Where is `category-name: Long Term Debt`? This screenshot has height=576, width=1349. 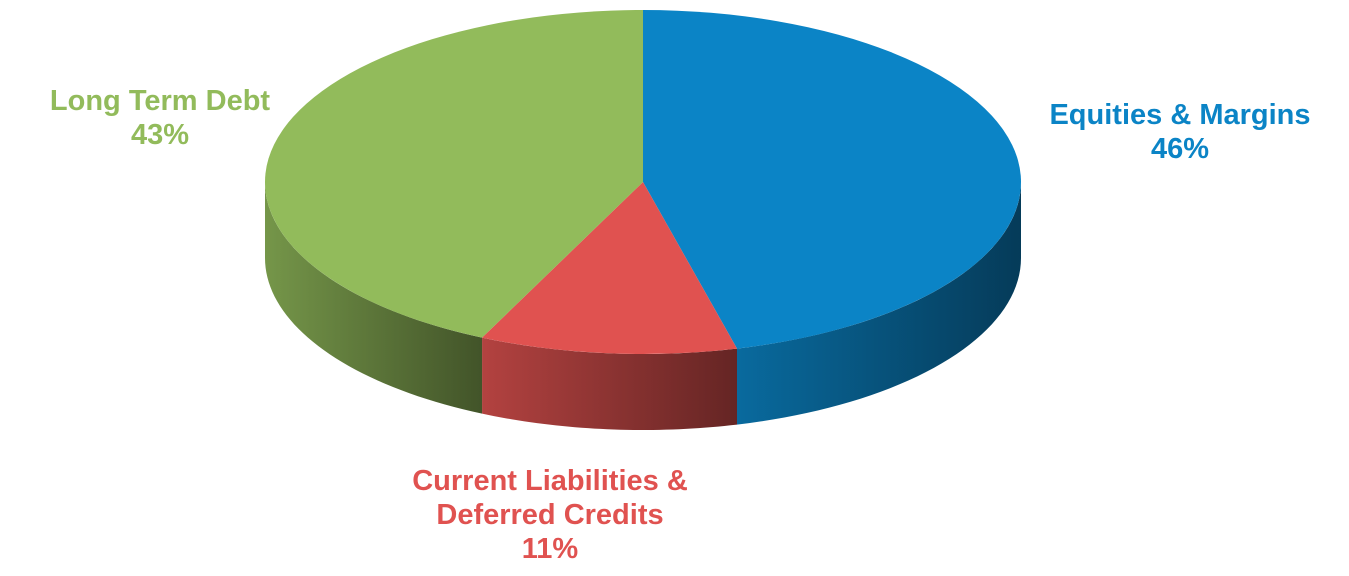
category-name: Long Term Debt is located at coordinates (160, 101).